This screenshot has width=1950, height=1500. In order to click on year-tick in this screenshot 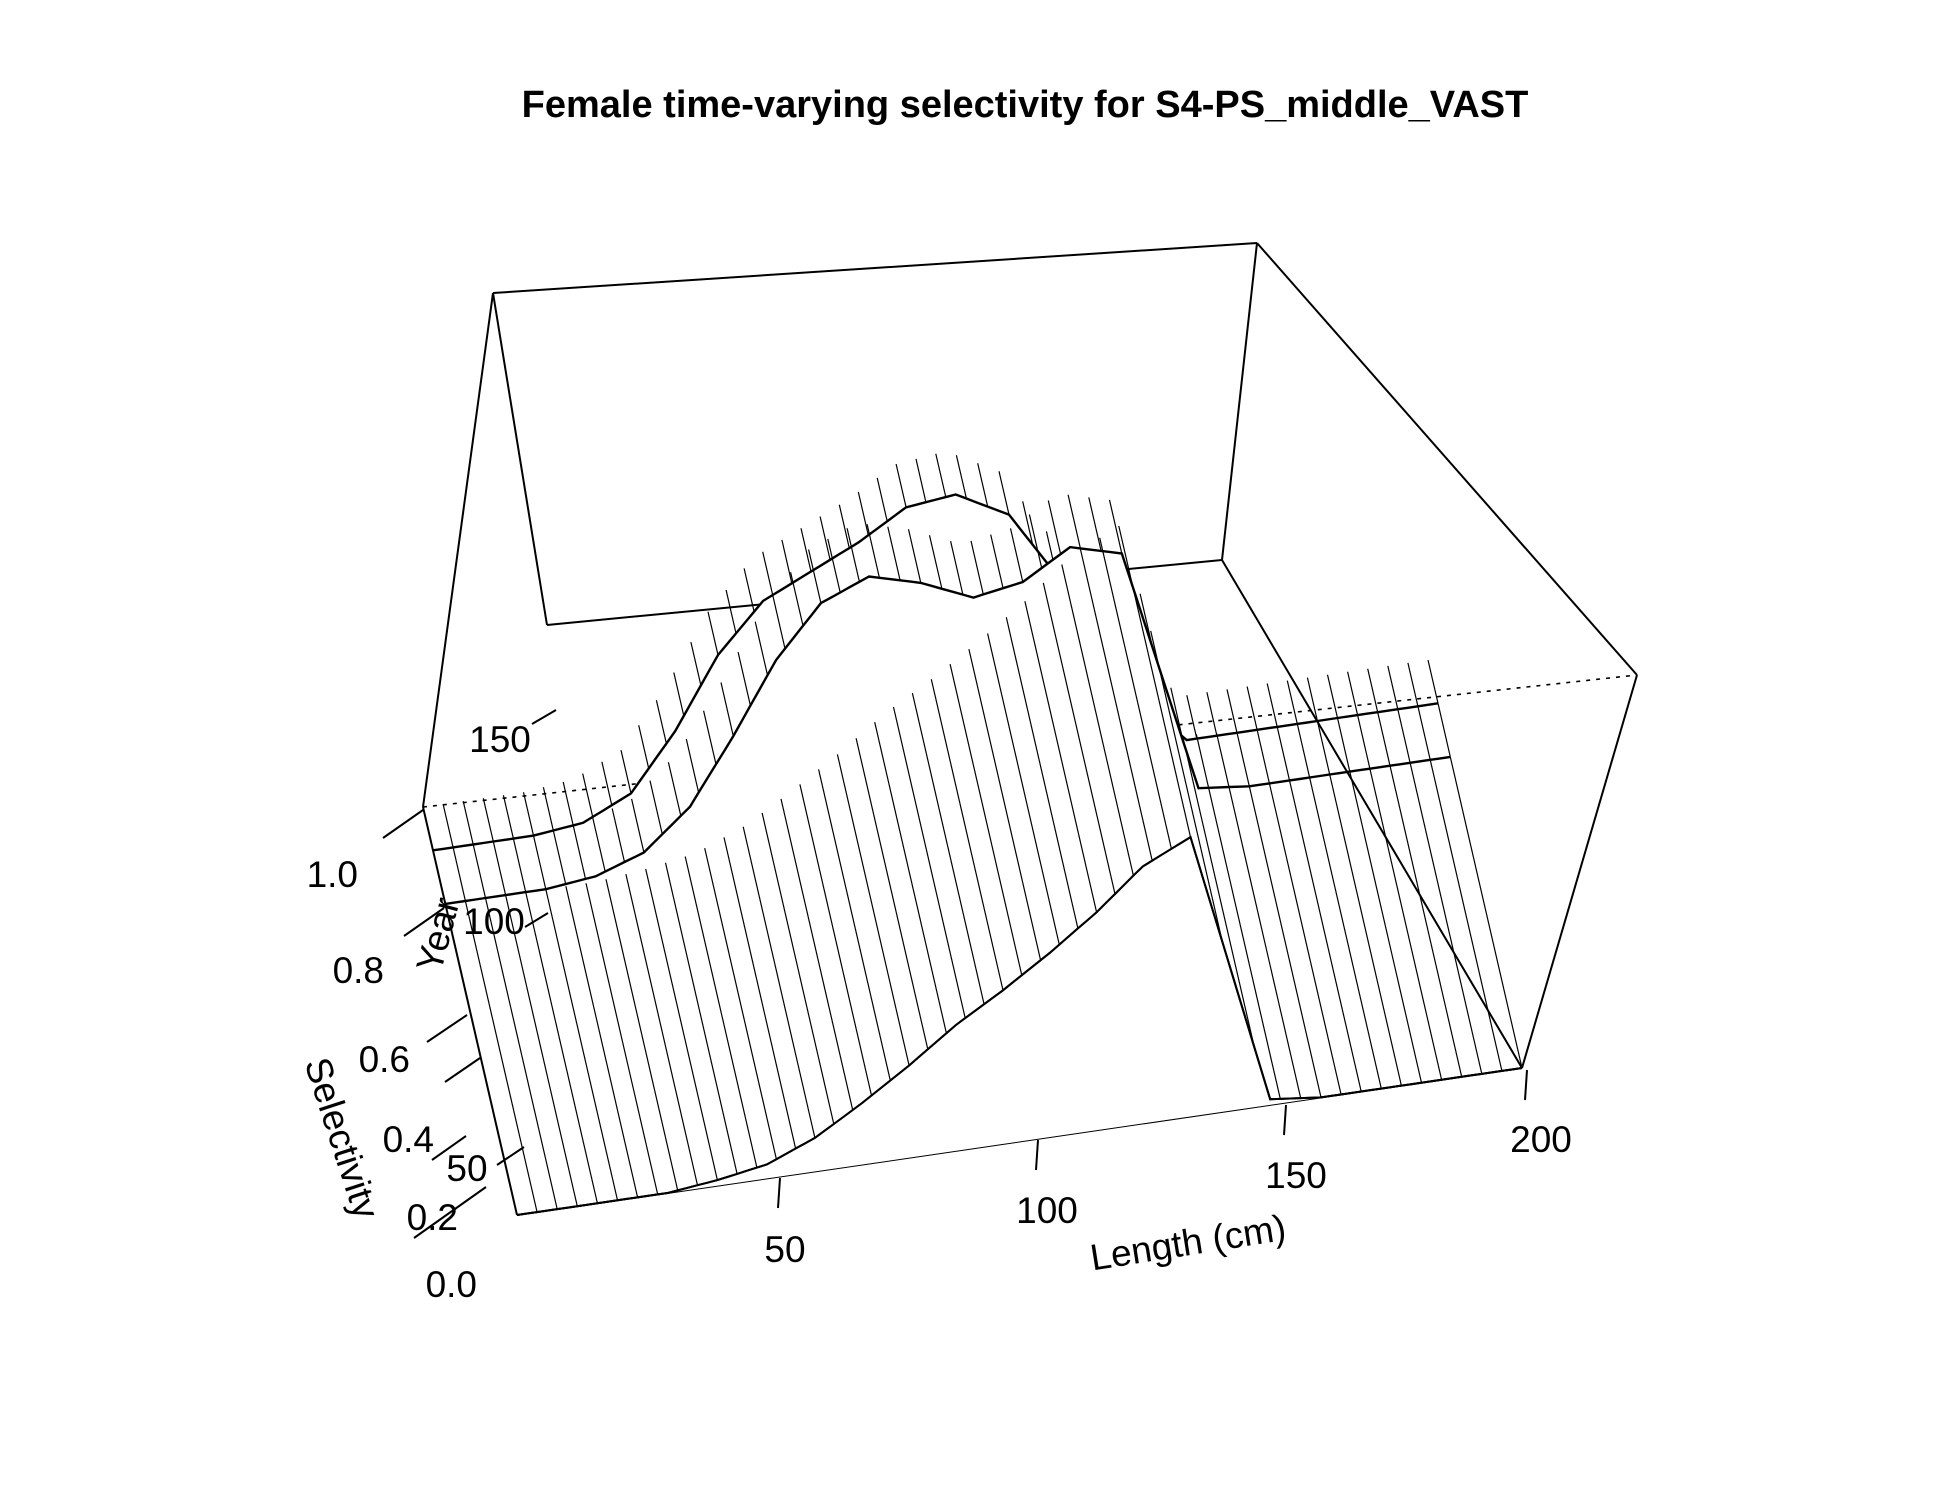, I will do `click(544, 717)`.